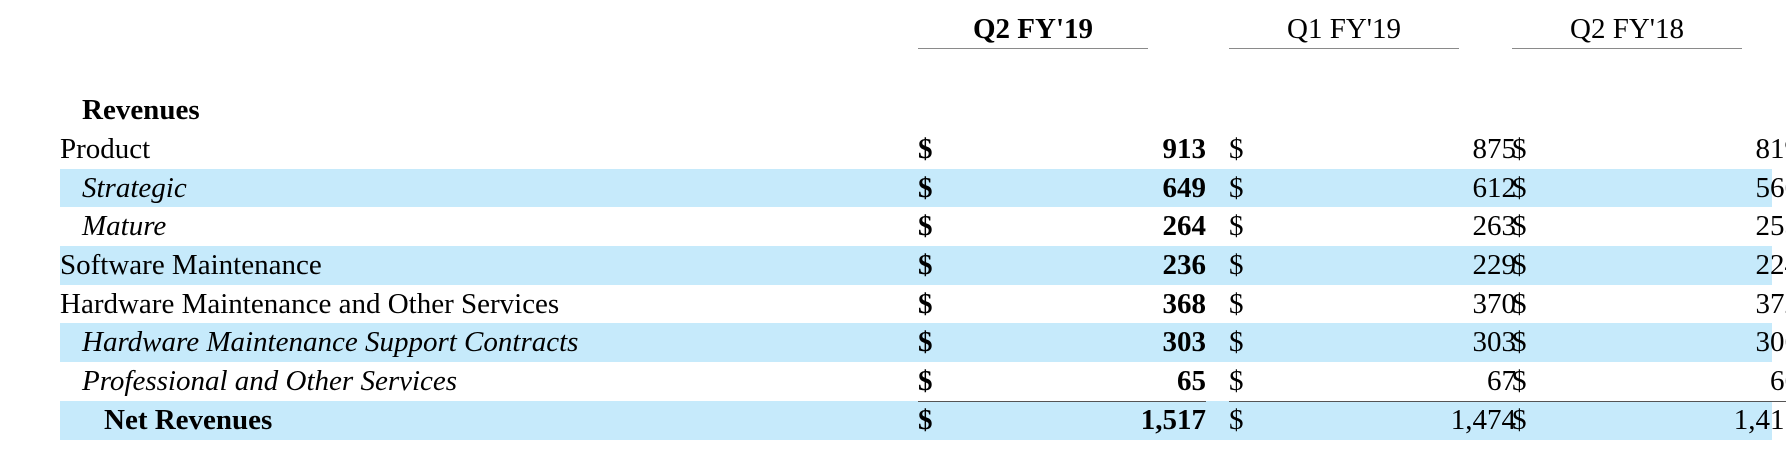 The image size is (1786, 460). I want to click on value-q2-fy19: 1,517, so click(1173, 419).